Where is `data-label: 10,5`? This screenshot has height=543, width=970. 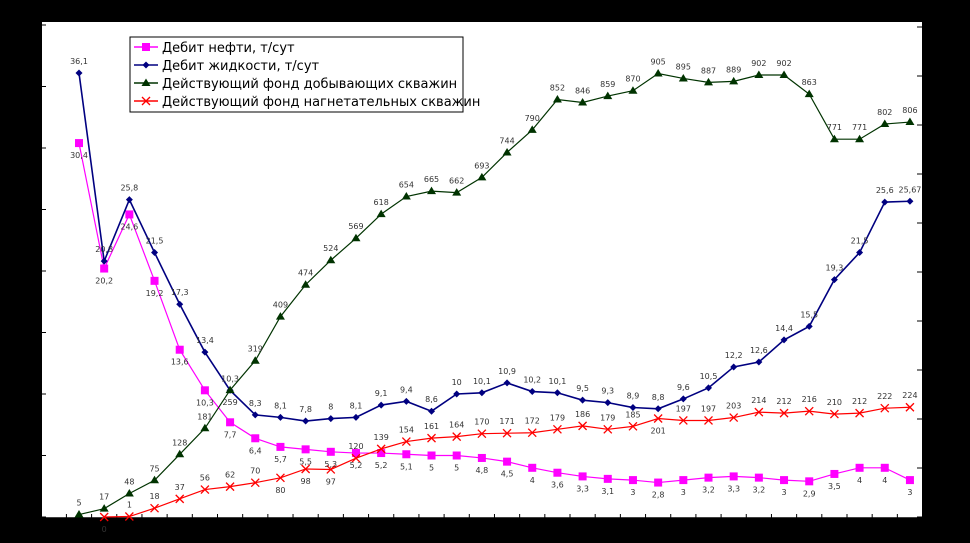
data-label: 10,5 is located at coordinates (709, 376).